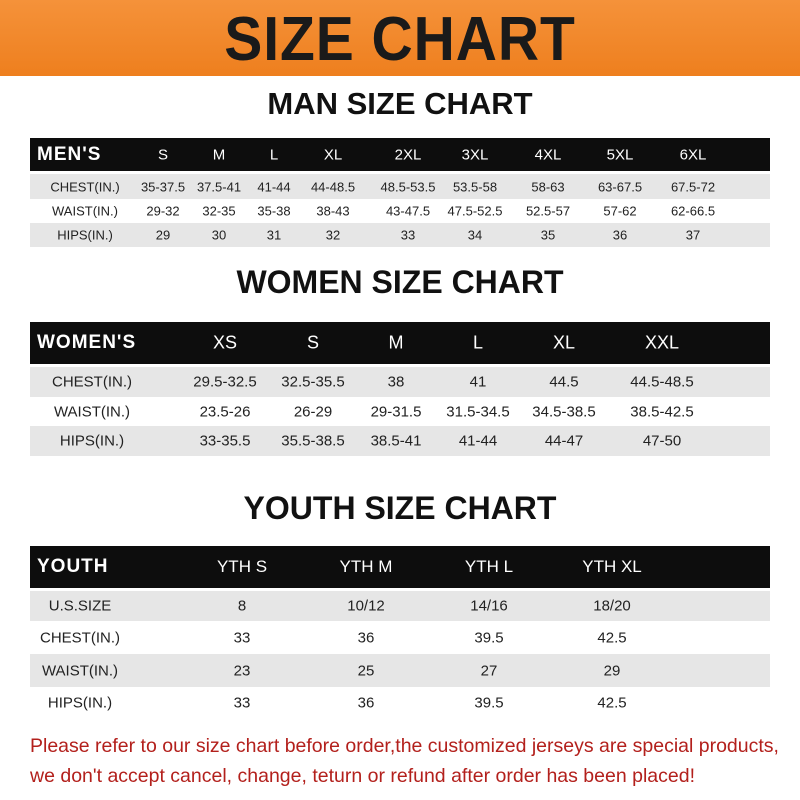 Image resolution: width=800 pixels, height=800 pixels. What do you see at coordinates (333, 211) in the screenshot?
I see `table-cell: 38-43` at bounding box center [333, 211].